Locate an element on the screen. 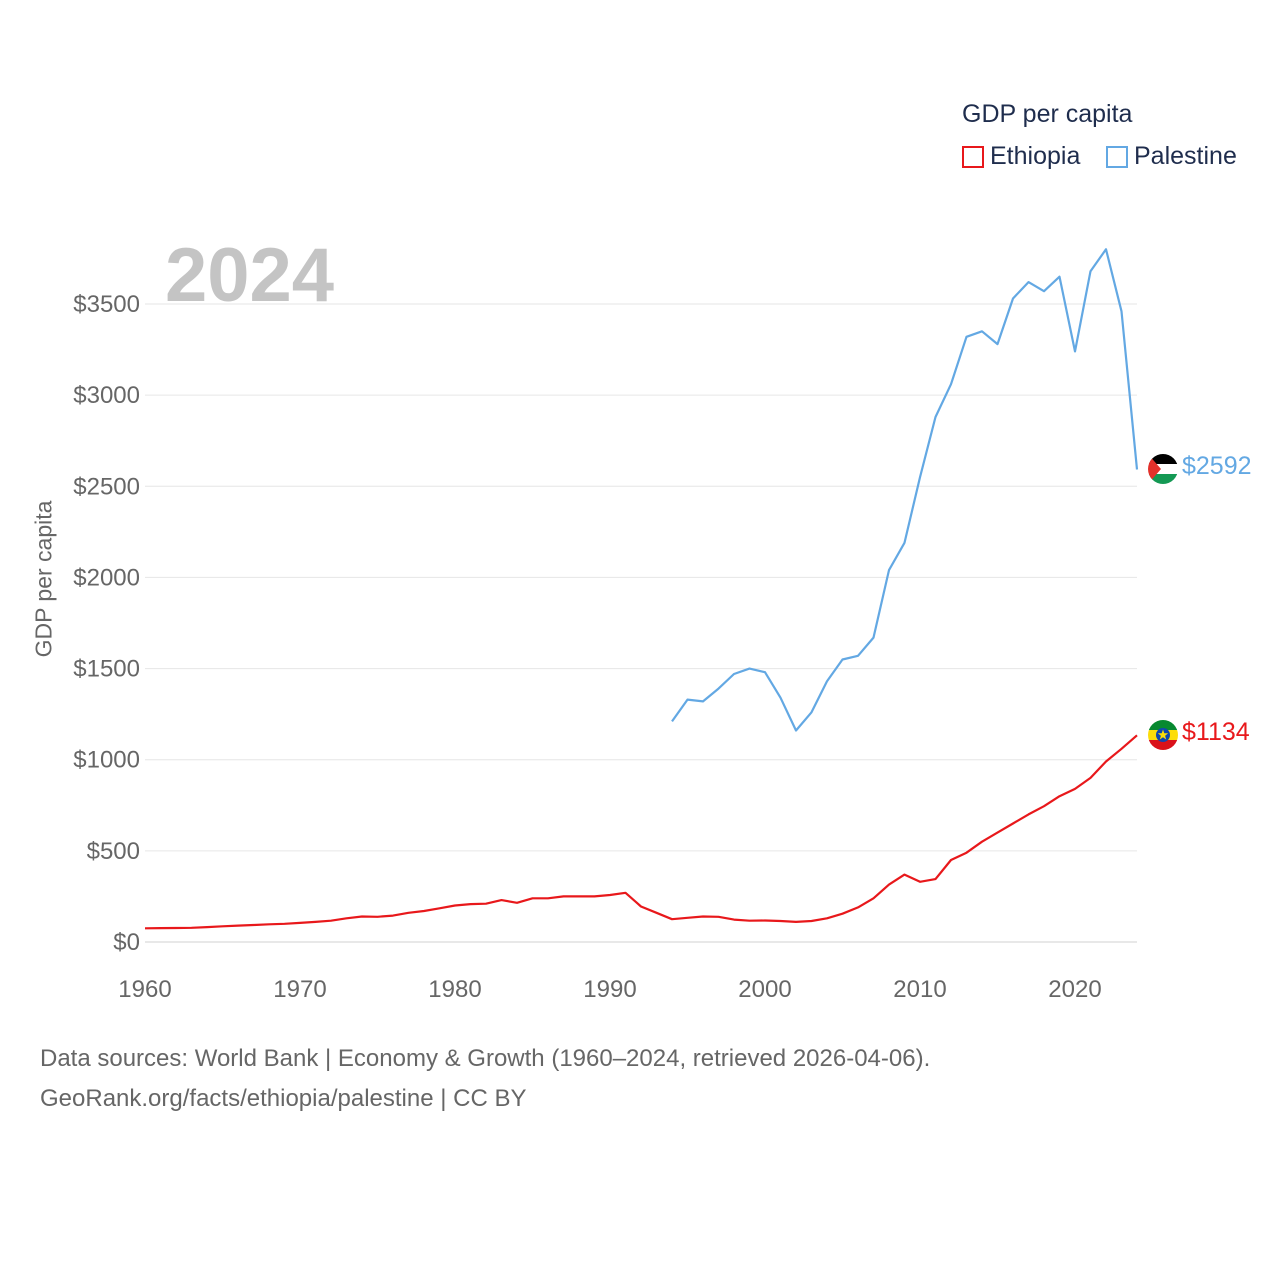  ethiopia-flag-icon is located at coordinates (1163, 735).